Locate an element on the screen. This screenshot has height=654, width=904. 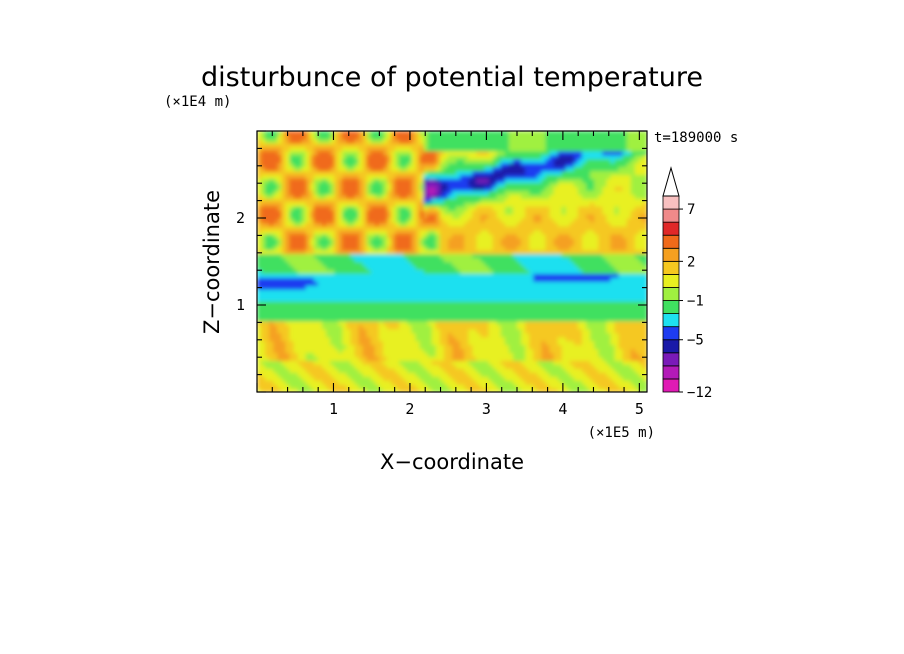
chart-title: disturbunce of potential temperature is located at coordinates (452, 77).